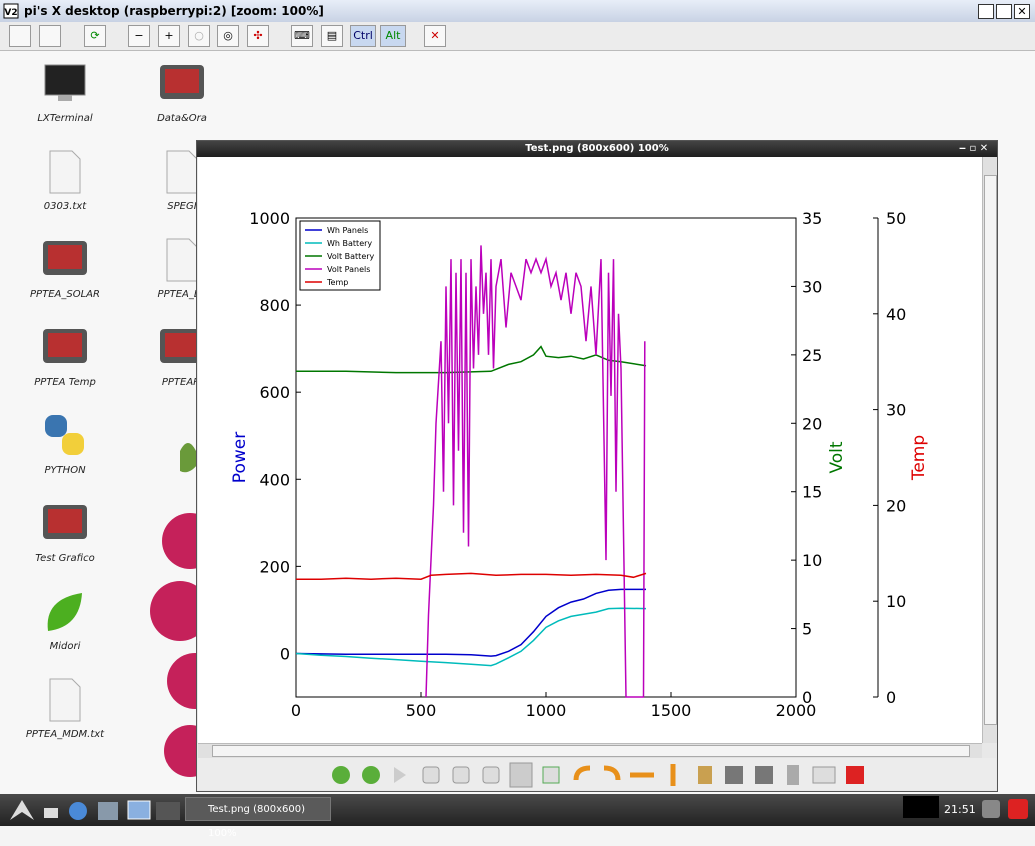 This screenshot has width=1035, height=846. I want to click on icon-label: Data&Ora, so click(182, 118).